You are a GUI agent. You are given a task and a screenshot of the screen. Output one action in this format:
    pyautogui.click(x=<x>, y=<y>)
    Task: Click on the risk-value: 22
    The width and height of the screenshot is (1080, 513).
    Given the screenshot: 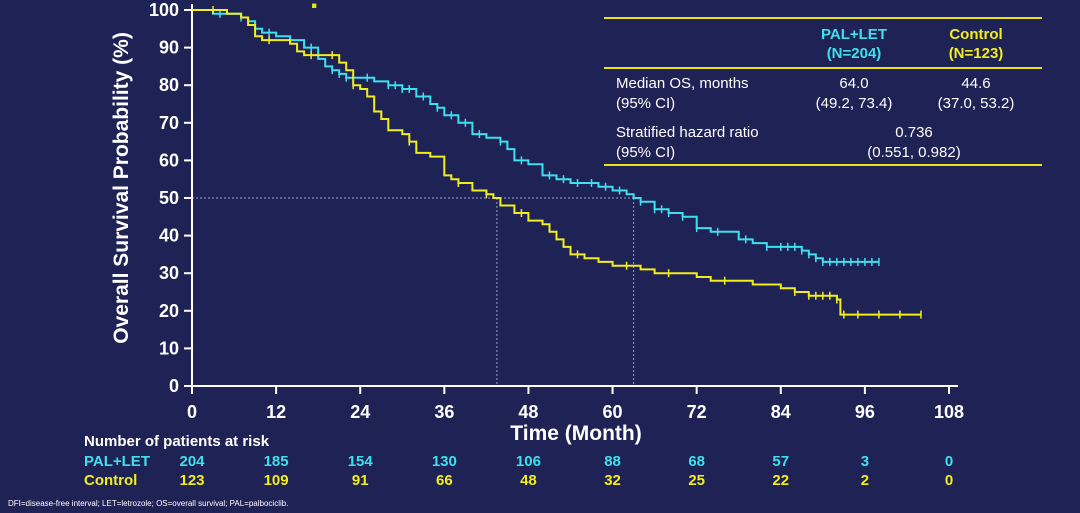 What is the action you would take?
    pyautogui.click(x=781, y=480)
    